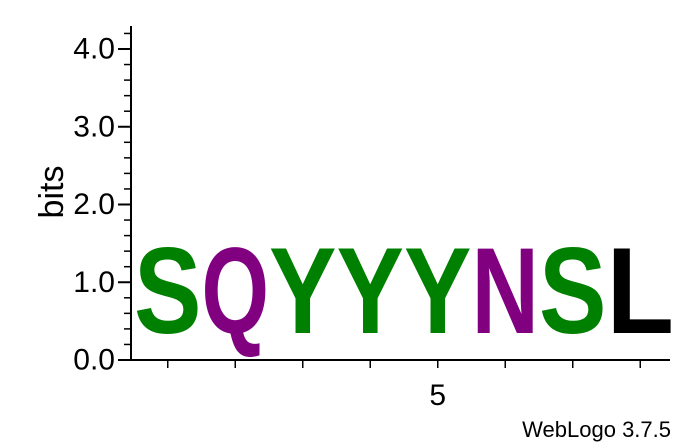 Image resolution: width=694 pixels, height=444 pixels. Describe the element at coordinates (94, 204) in the screenshot. I see `y-tick-label: 2.0` at that location.